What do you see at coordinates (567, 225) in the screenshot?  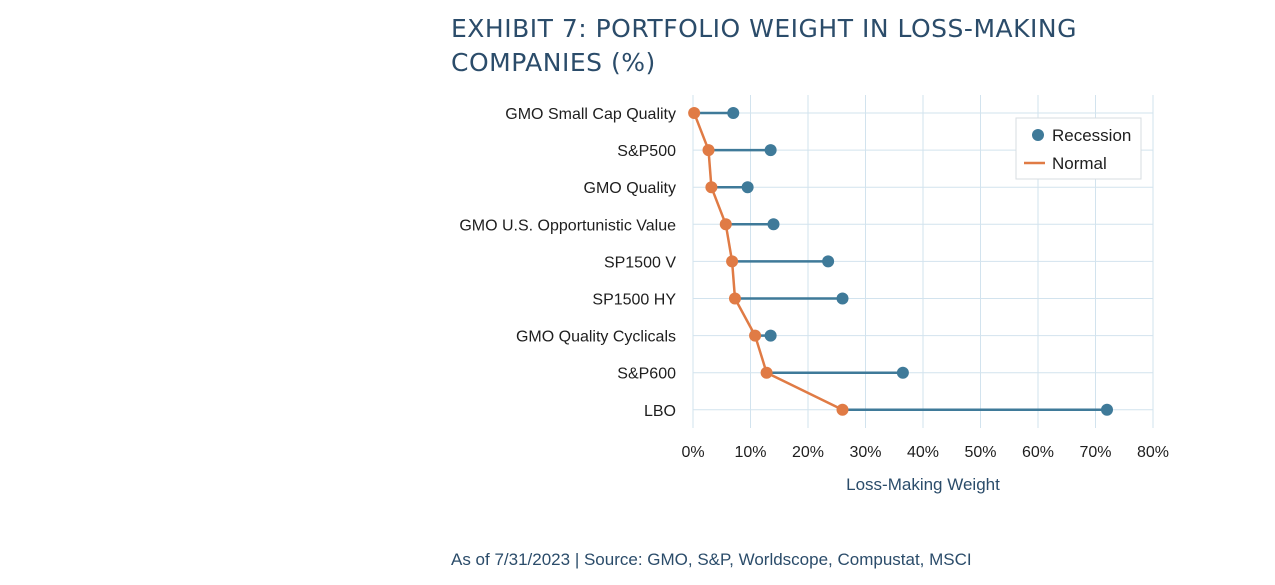 I see `y-category-label: GMO U.S. Opportunistic Value` at bounding box center [567, 225].